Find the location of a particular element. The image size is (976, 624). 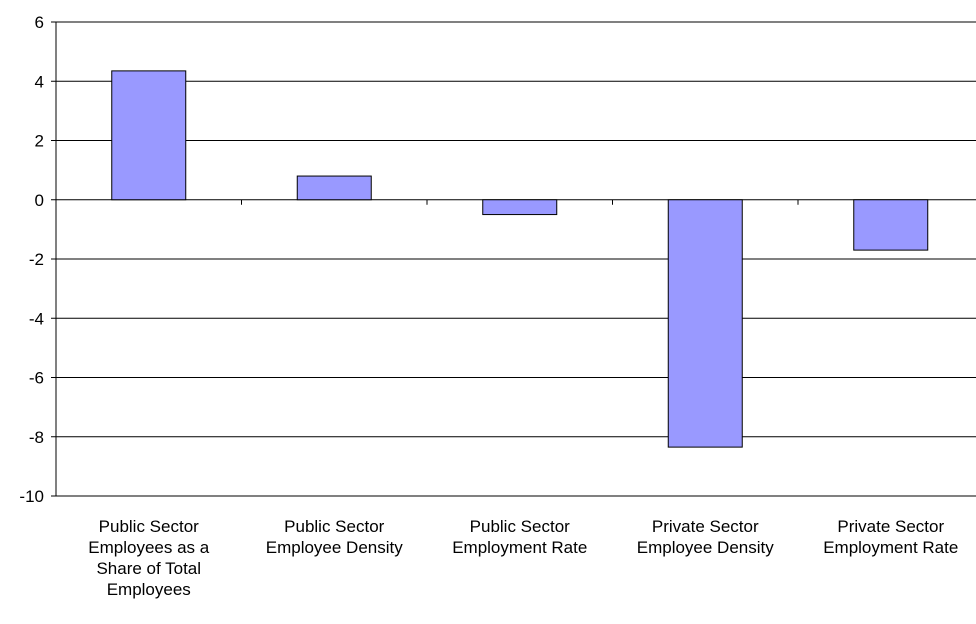

y-tick-label: 6 is located at coordinates (39, 22).